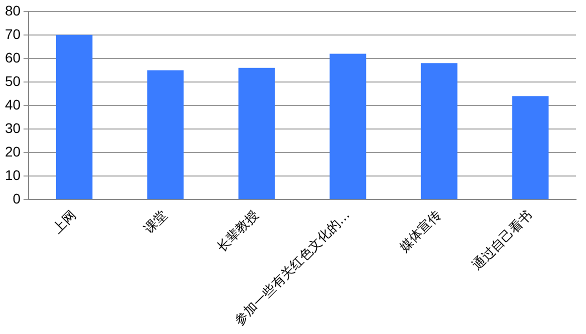  Describe the element at coordinates (12, 174) in the screenshot. I see `y-tick-label: 10` at that location.